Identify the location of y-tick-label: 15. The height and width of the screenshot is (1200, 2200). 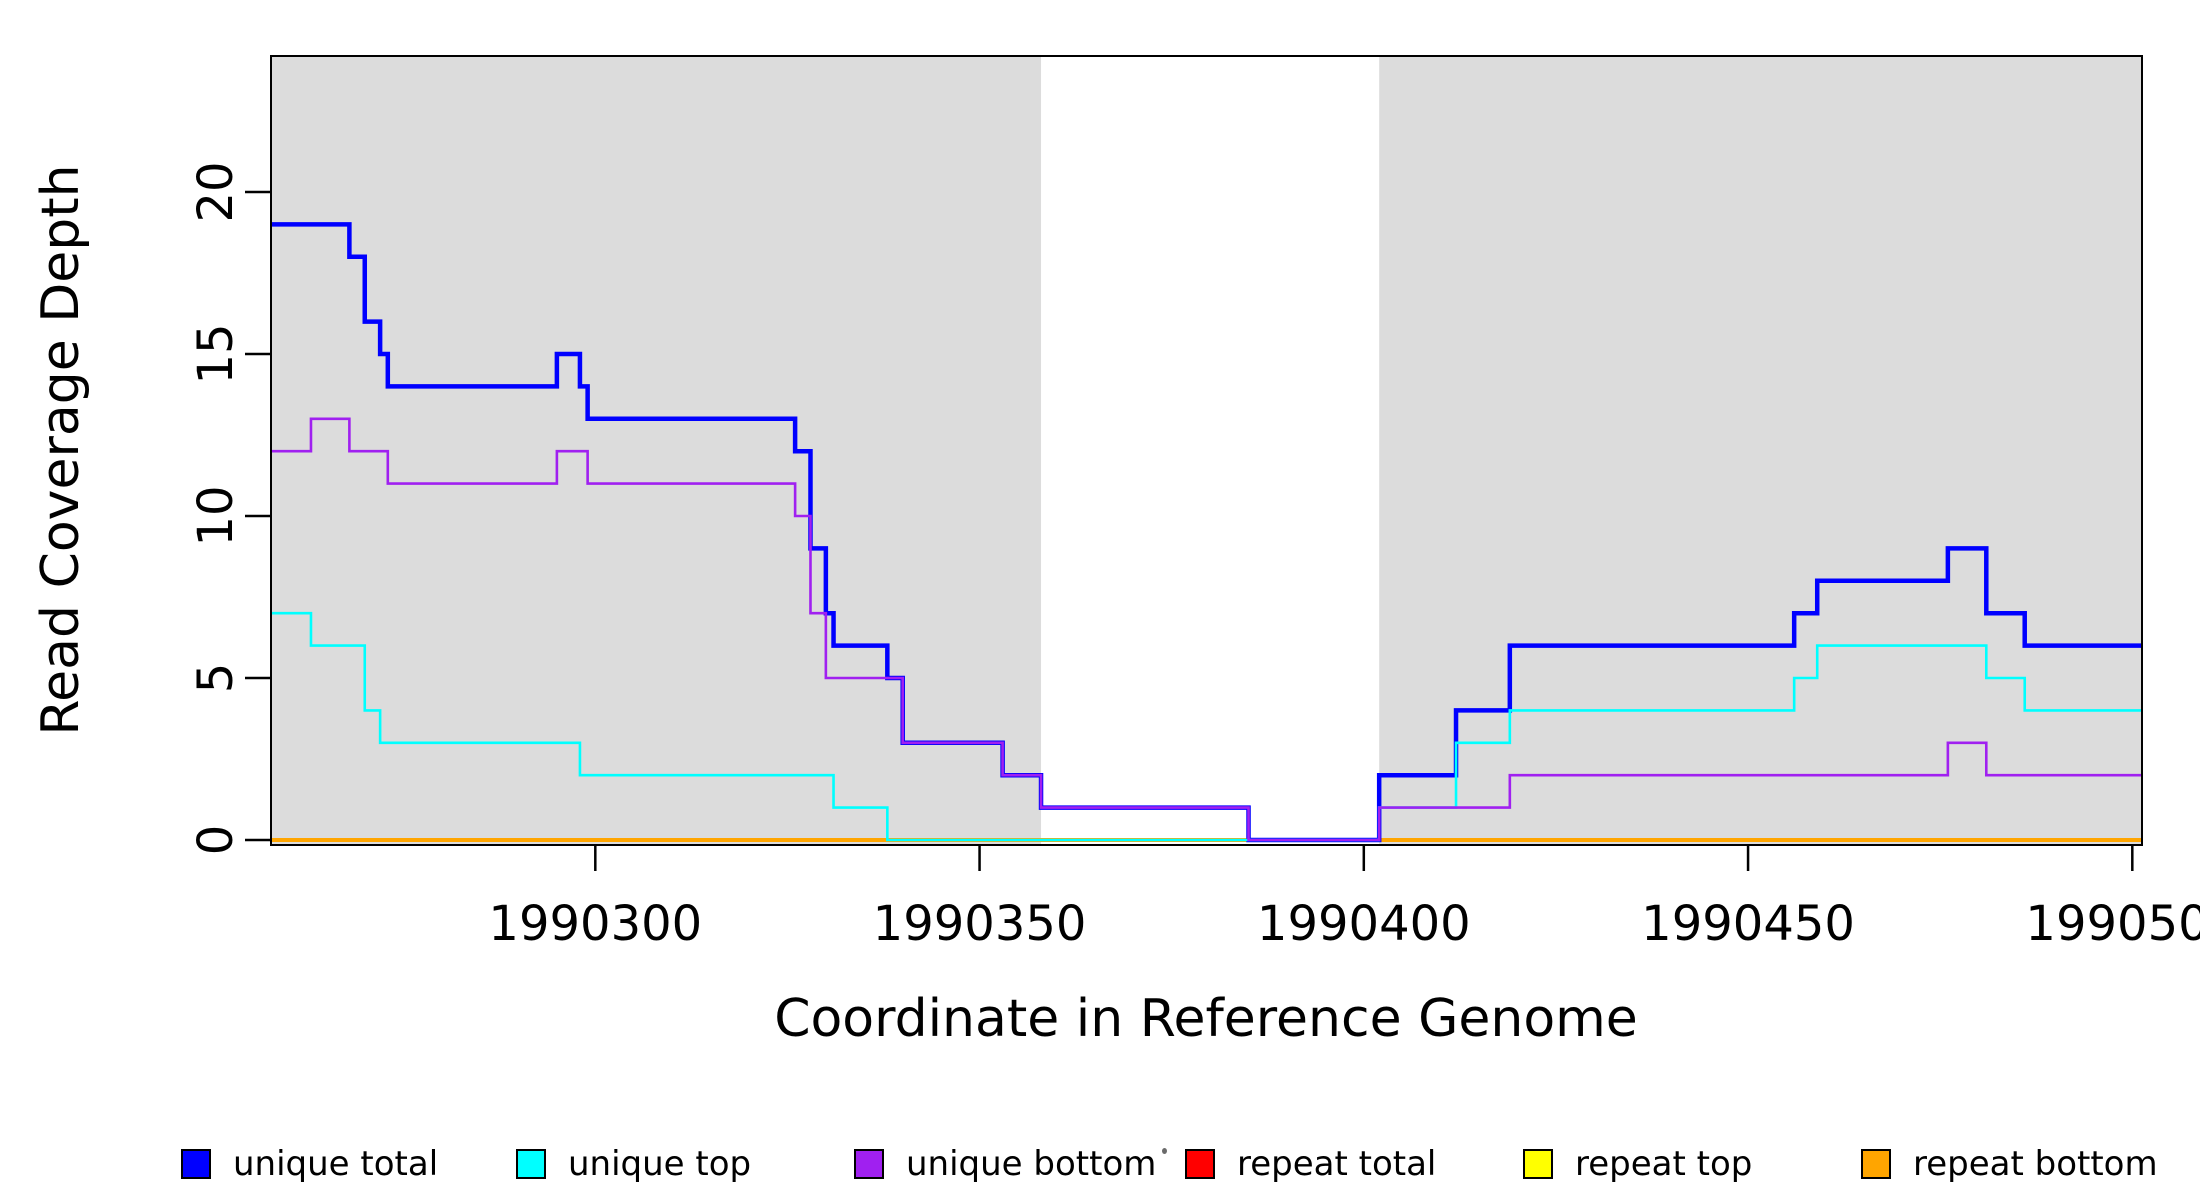
(216, 353).